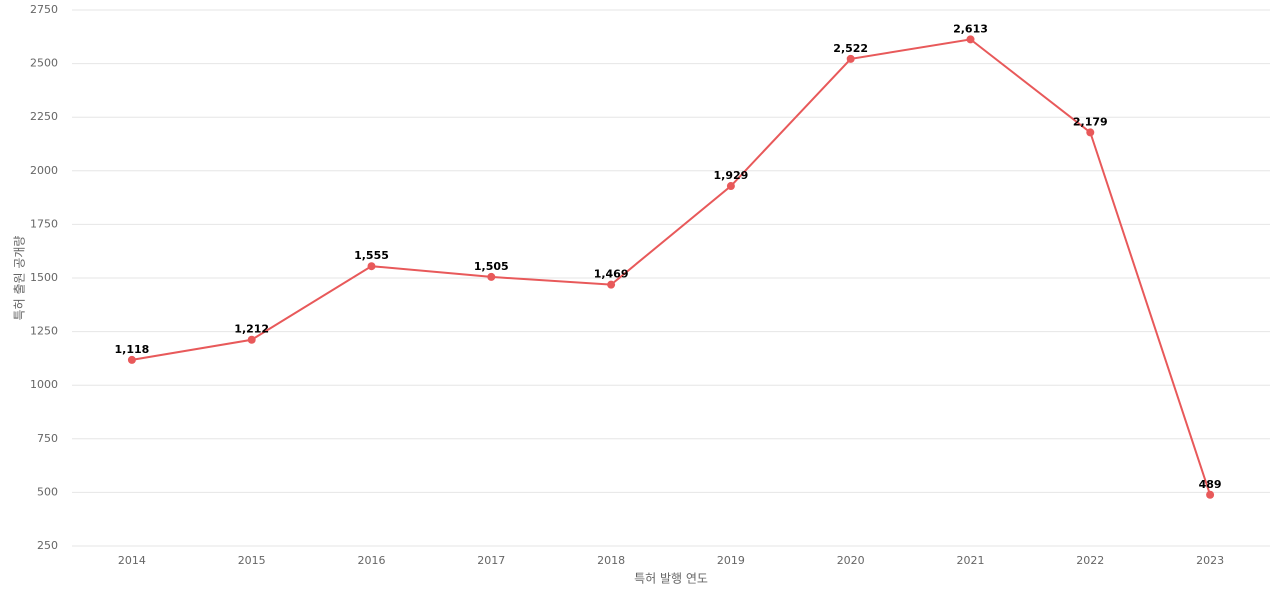  What do you see at coordinates (970, 28) in the screenshot?
I see `data-label: 2,613` at bounding box center [970, 28].